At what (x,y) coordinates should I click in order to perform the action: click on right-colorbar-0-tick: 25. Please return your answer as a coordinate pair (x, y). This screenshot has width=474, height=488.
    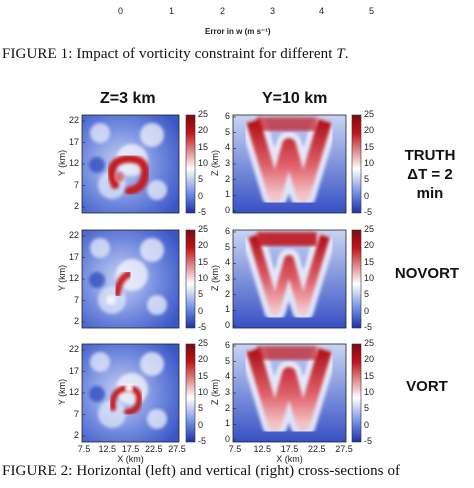
    Looking at the image, I should click on (369, 114).